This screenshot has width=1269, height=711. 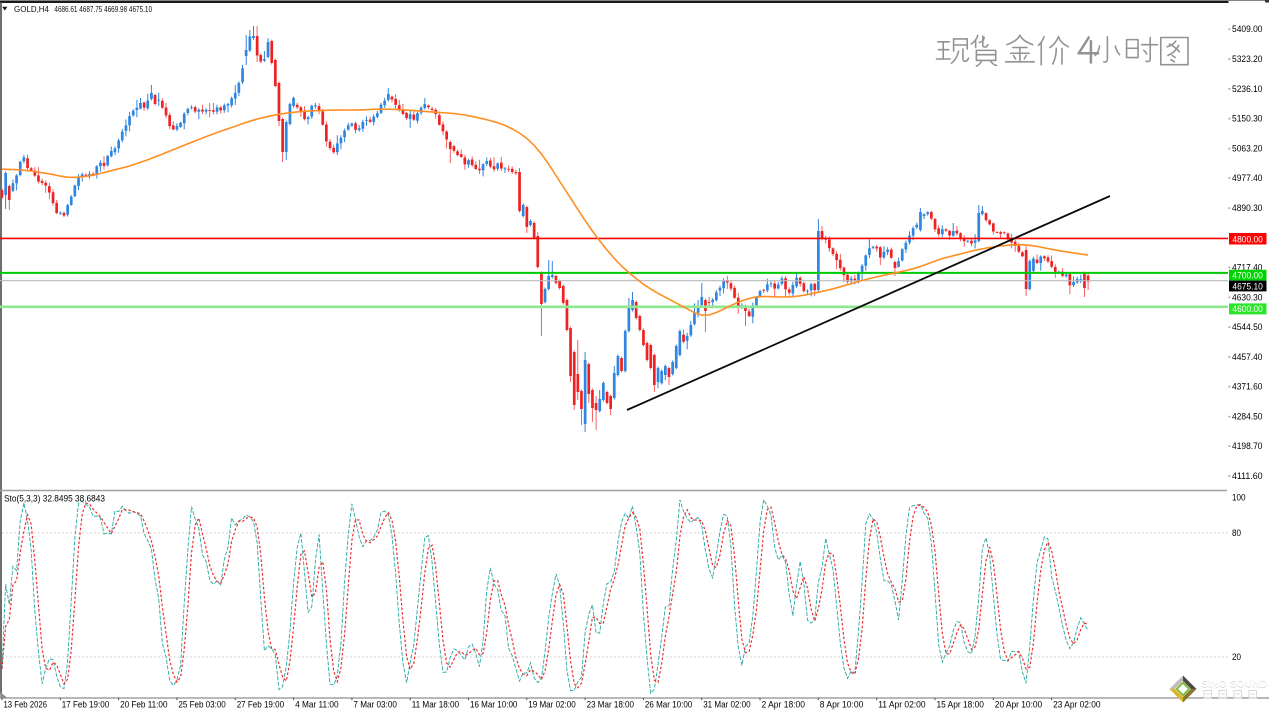 What do you see at coordinates (1247, 59) in the screenshot?
I see `svg-text: 5323.20` at bounding box center [1247, 59].